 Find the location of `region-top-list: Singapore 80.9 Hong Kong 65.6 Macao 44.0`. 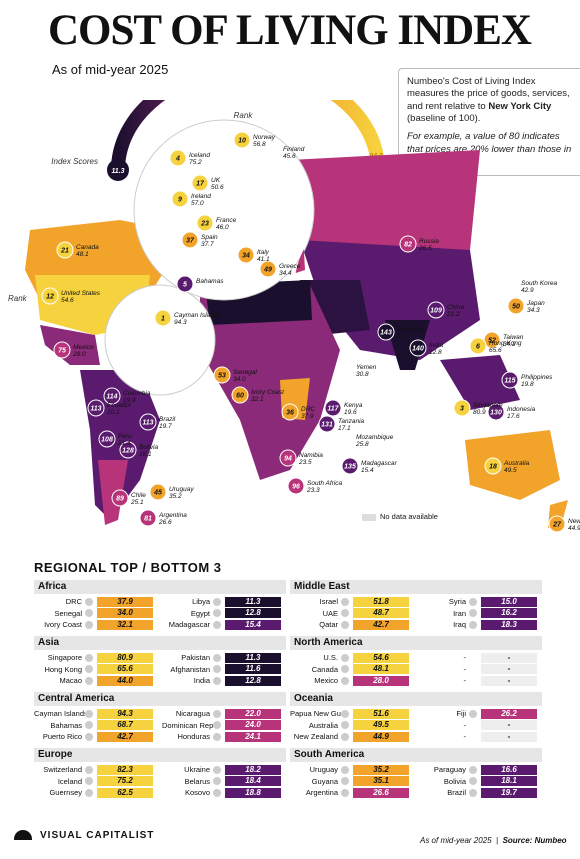

region-top-list: Singapore 80.9 Hong Kong 65.6 Macao 44.0 is located at coordinates (96, 669).